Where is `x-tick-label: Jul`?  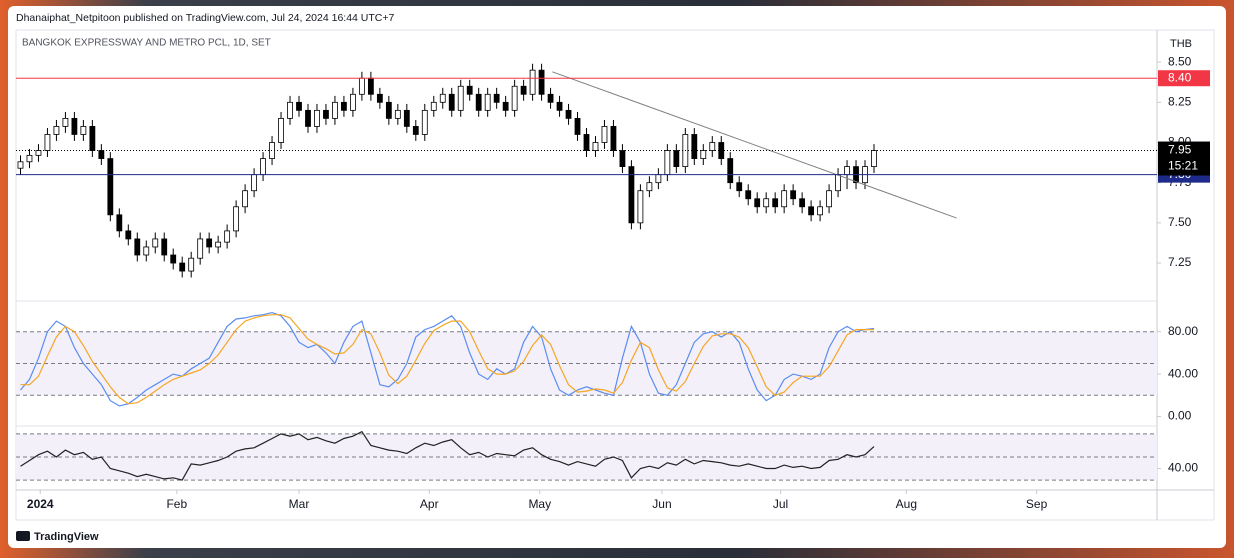 x-tick-label: Jul is located at coordinates (780, 504).